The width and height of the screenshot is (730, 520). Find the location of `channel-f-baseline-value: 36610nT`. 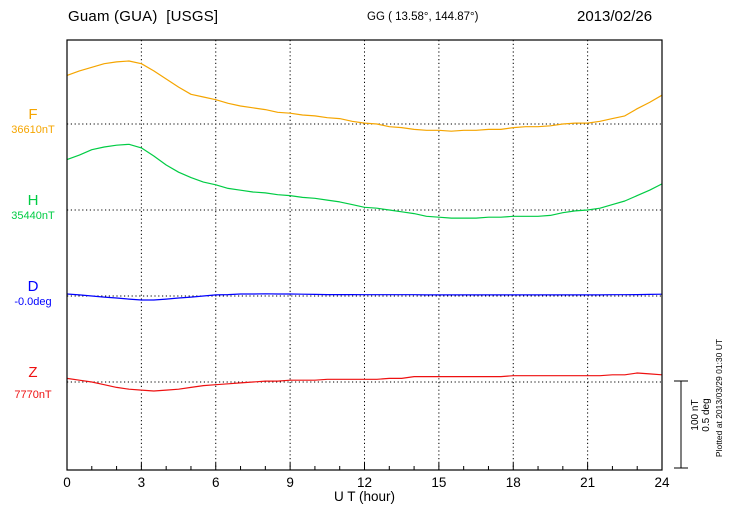

channel-f-baseline-value: 36610nT is located at coordinates (33, 130).